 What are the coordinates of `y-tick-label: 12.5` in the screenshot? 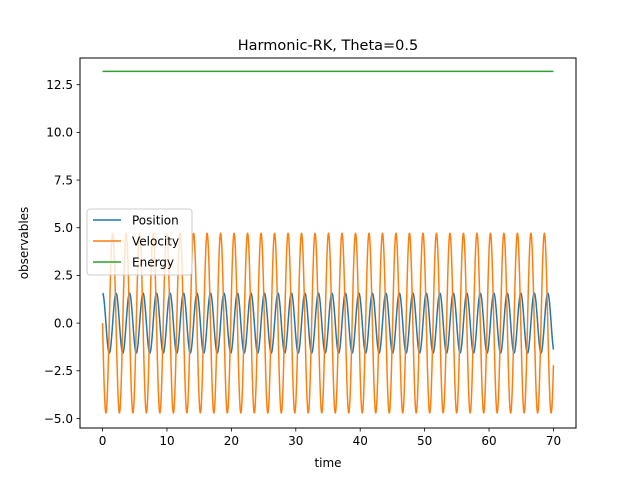 It's located at (59, 85).